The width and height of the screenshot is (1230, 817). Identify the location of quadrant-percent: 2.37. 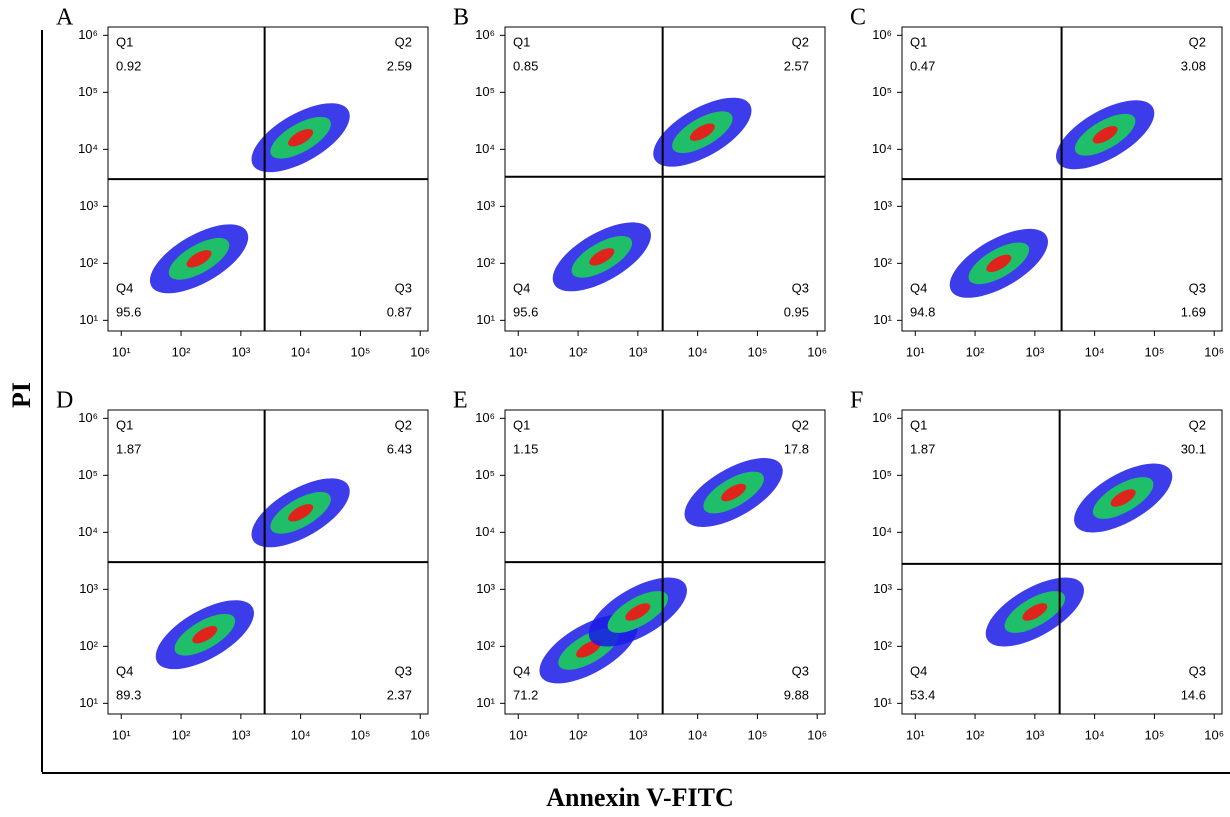
(399, 694).